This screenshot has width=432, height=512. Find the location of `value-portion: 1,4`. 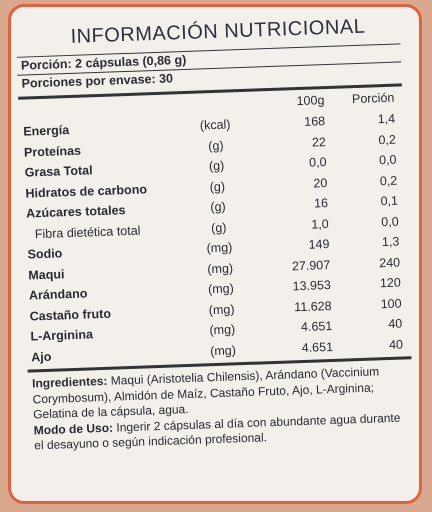

value-portion: 1,4 is located at coordinates (386, 119).